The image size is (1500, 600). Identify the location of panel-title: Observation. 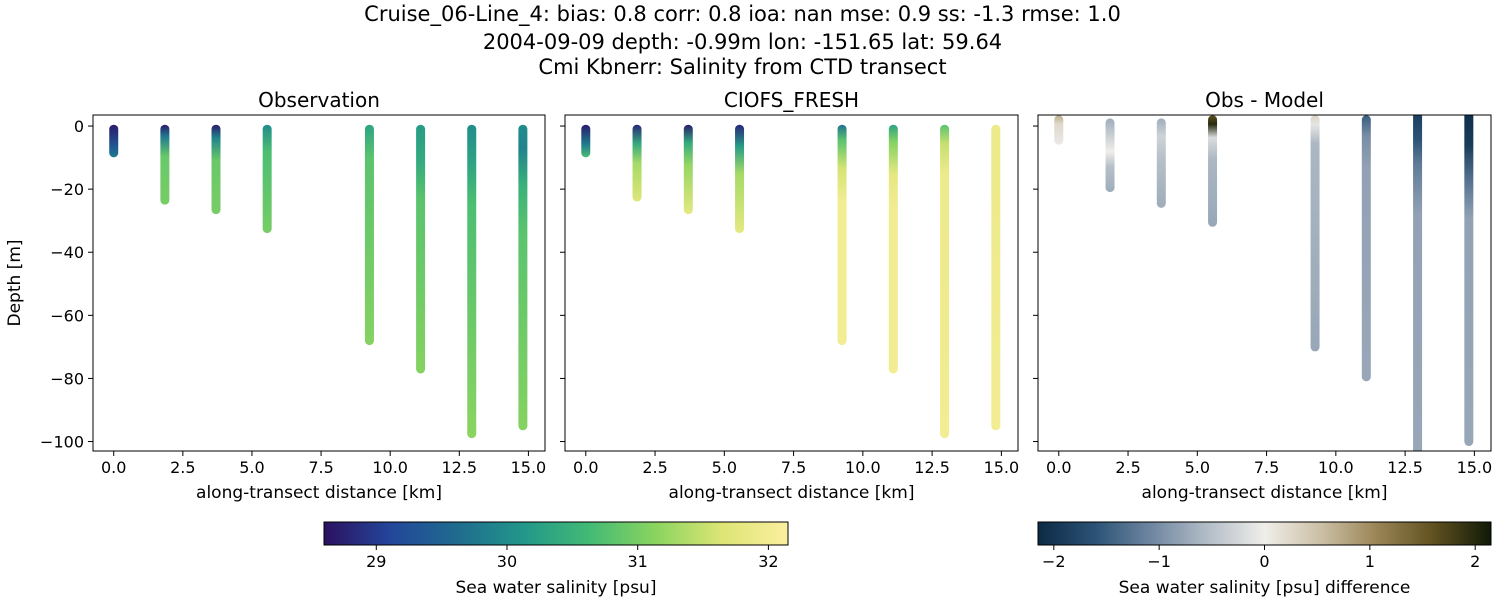
(319, 100).